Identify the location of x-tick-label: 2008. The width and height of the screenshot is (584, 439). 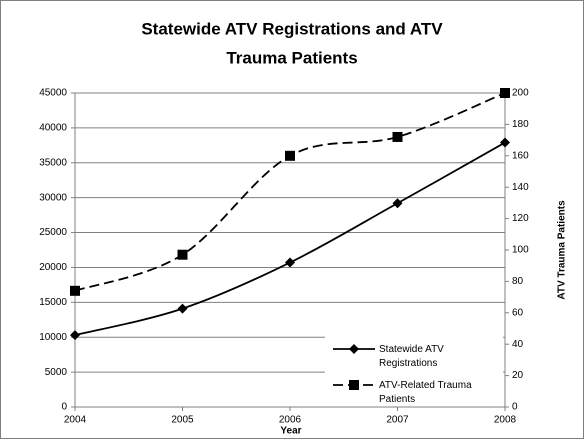
(505, 420).